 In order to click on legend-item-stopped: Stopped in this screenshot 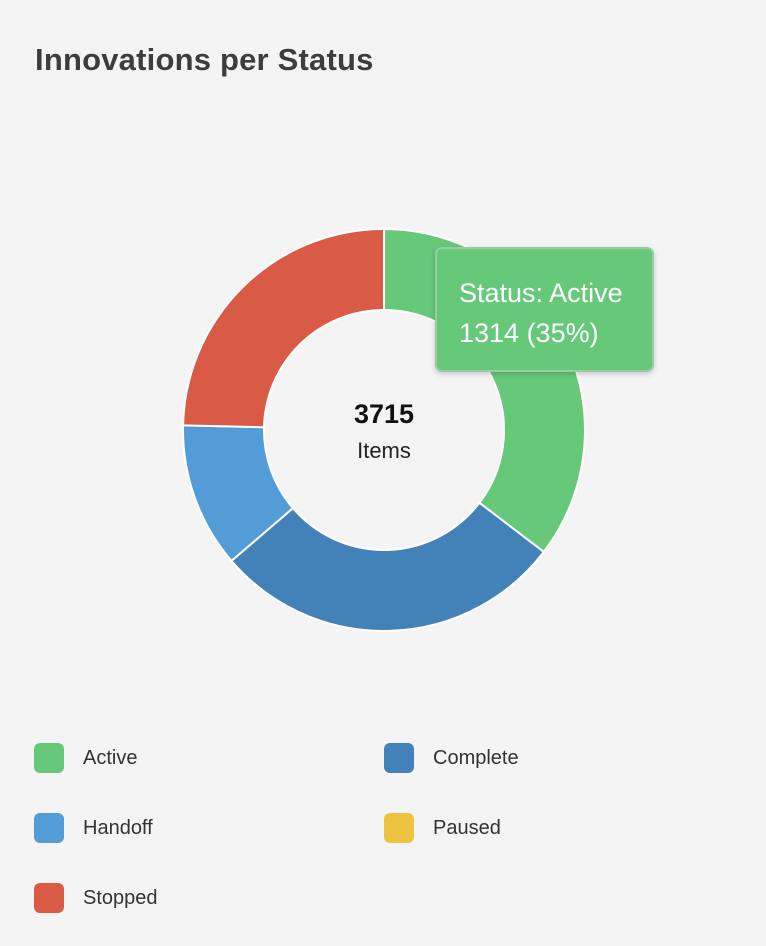, I will do `click(96, 898)`.